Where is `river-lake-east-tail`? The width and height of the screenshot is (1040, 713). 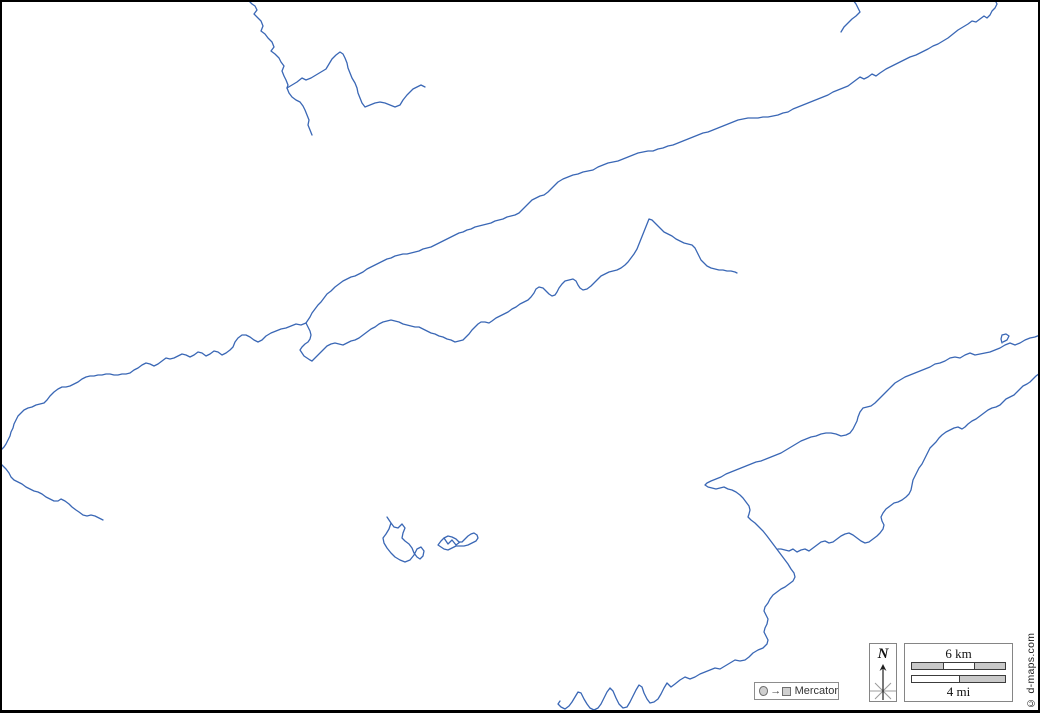
river-lake-east-tail is located at coordinates (452, 541).